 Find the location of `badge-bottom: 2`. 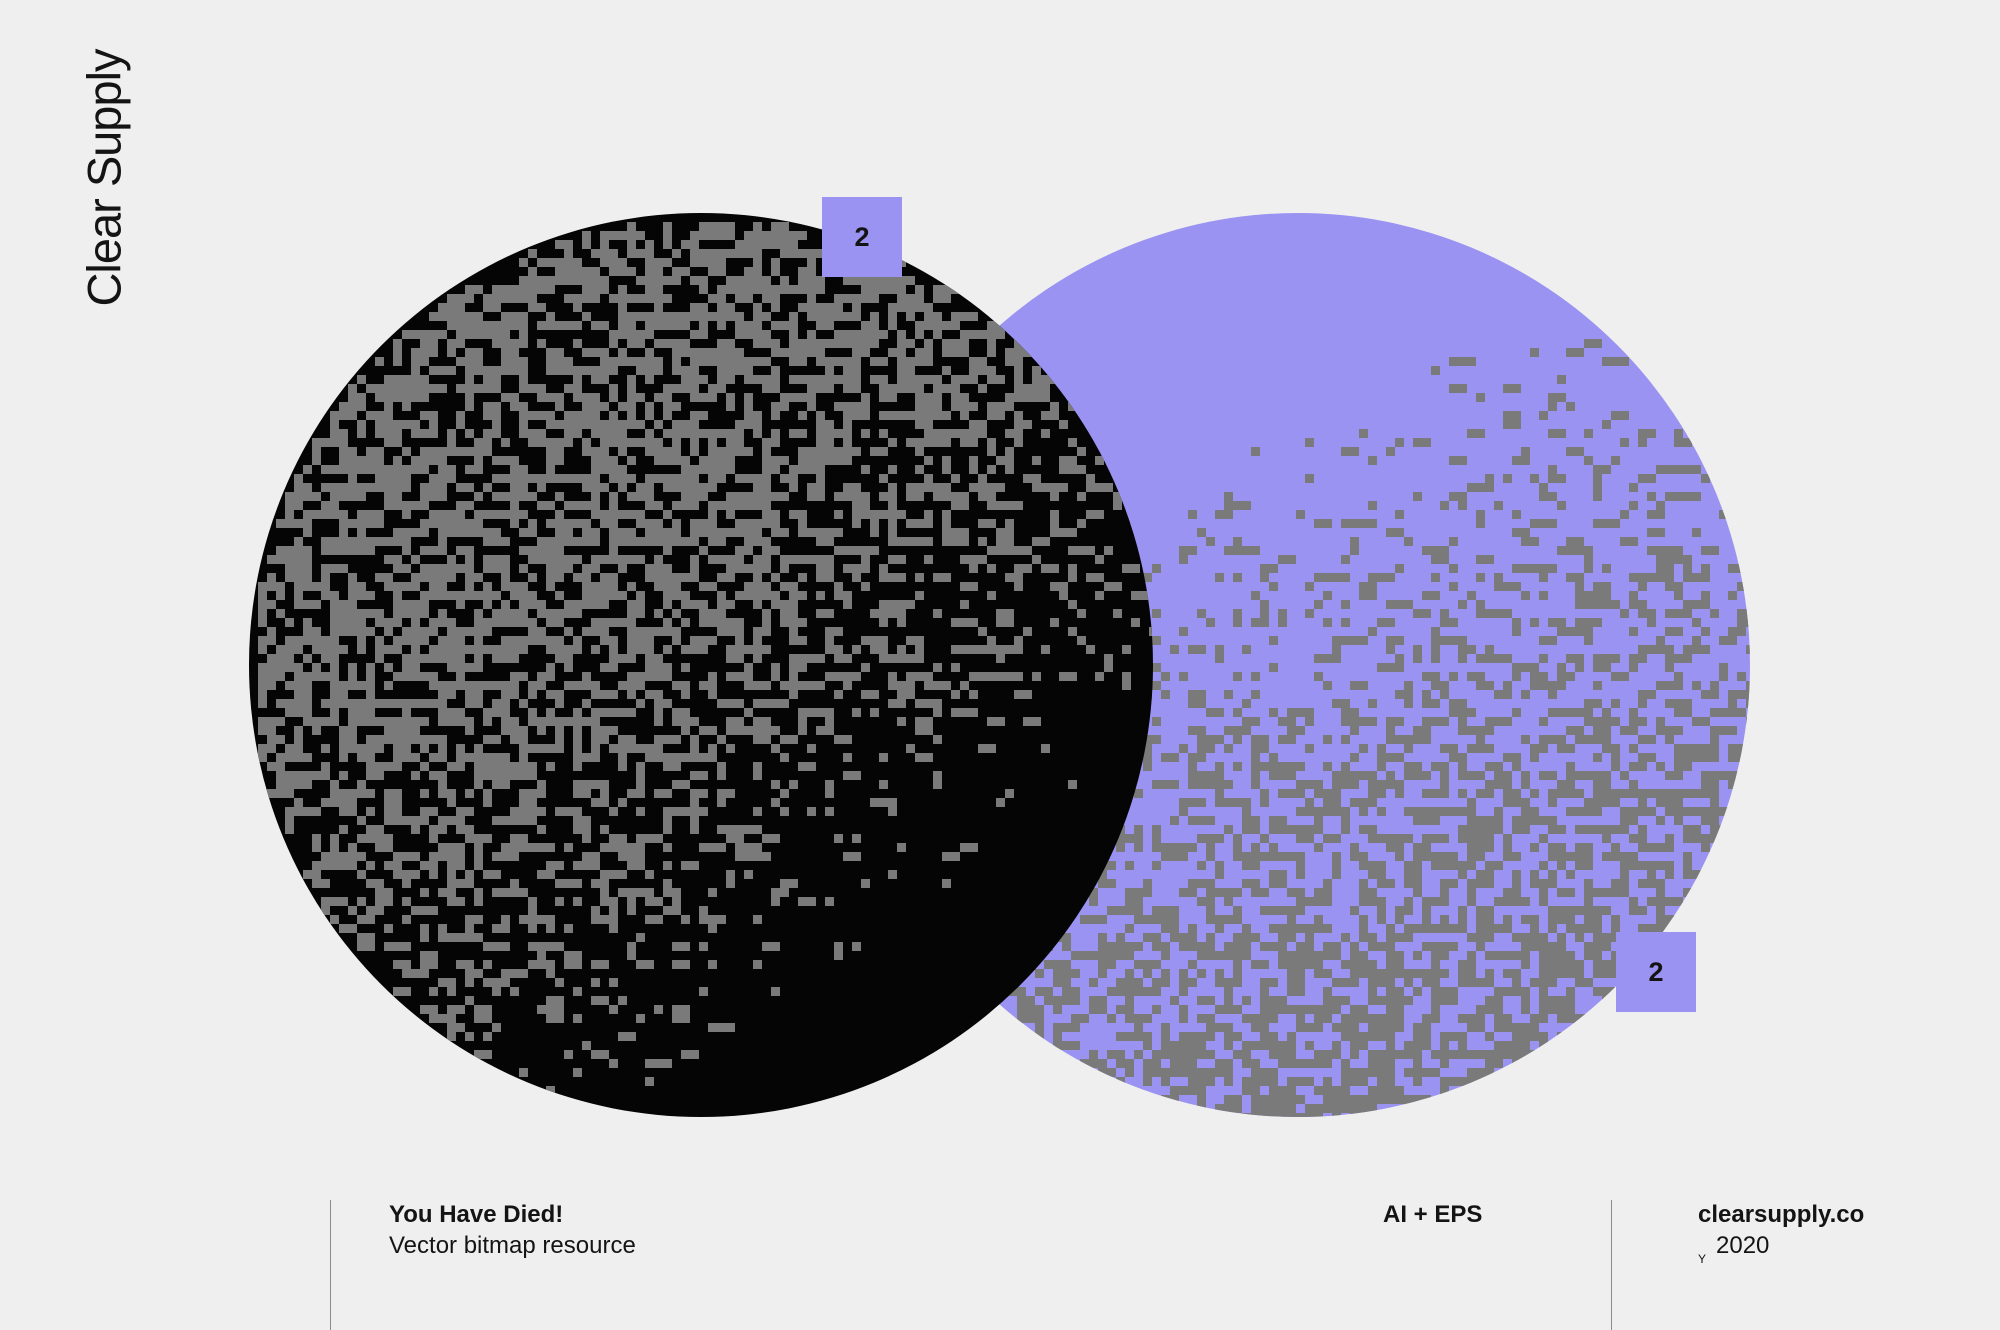

badge-bottom: 2 is located at coordinates (1656, 972).